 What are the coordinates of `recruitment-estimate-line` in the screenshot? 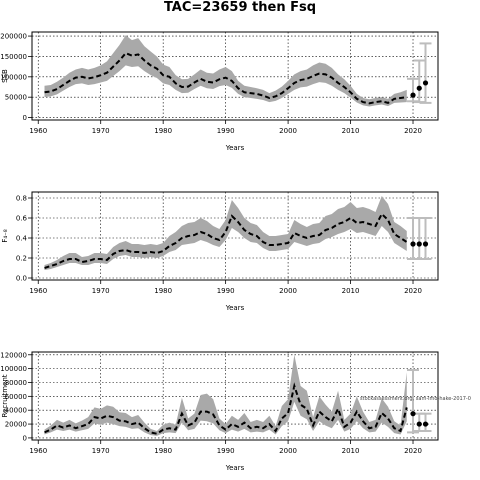 It's located at (226, 408).